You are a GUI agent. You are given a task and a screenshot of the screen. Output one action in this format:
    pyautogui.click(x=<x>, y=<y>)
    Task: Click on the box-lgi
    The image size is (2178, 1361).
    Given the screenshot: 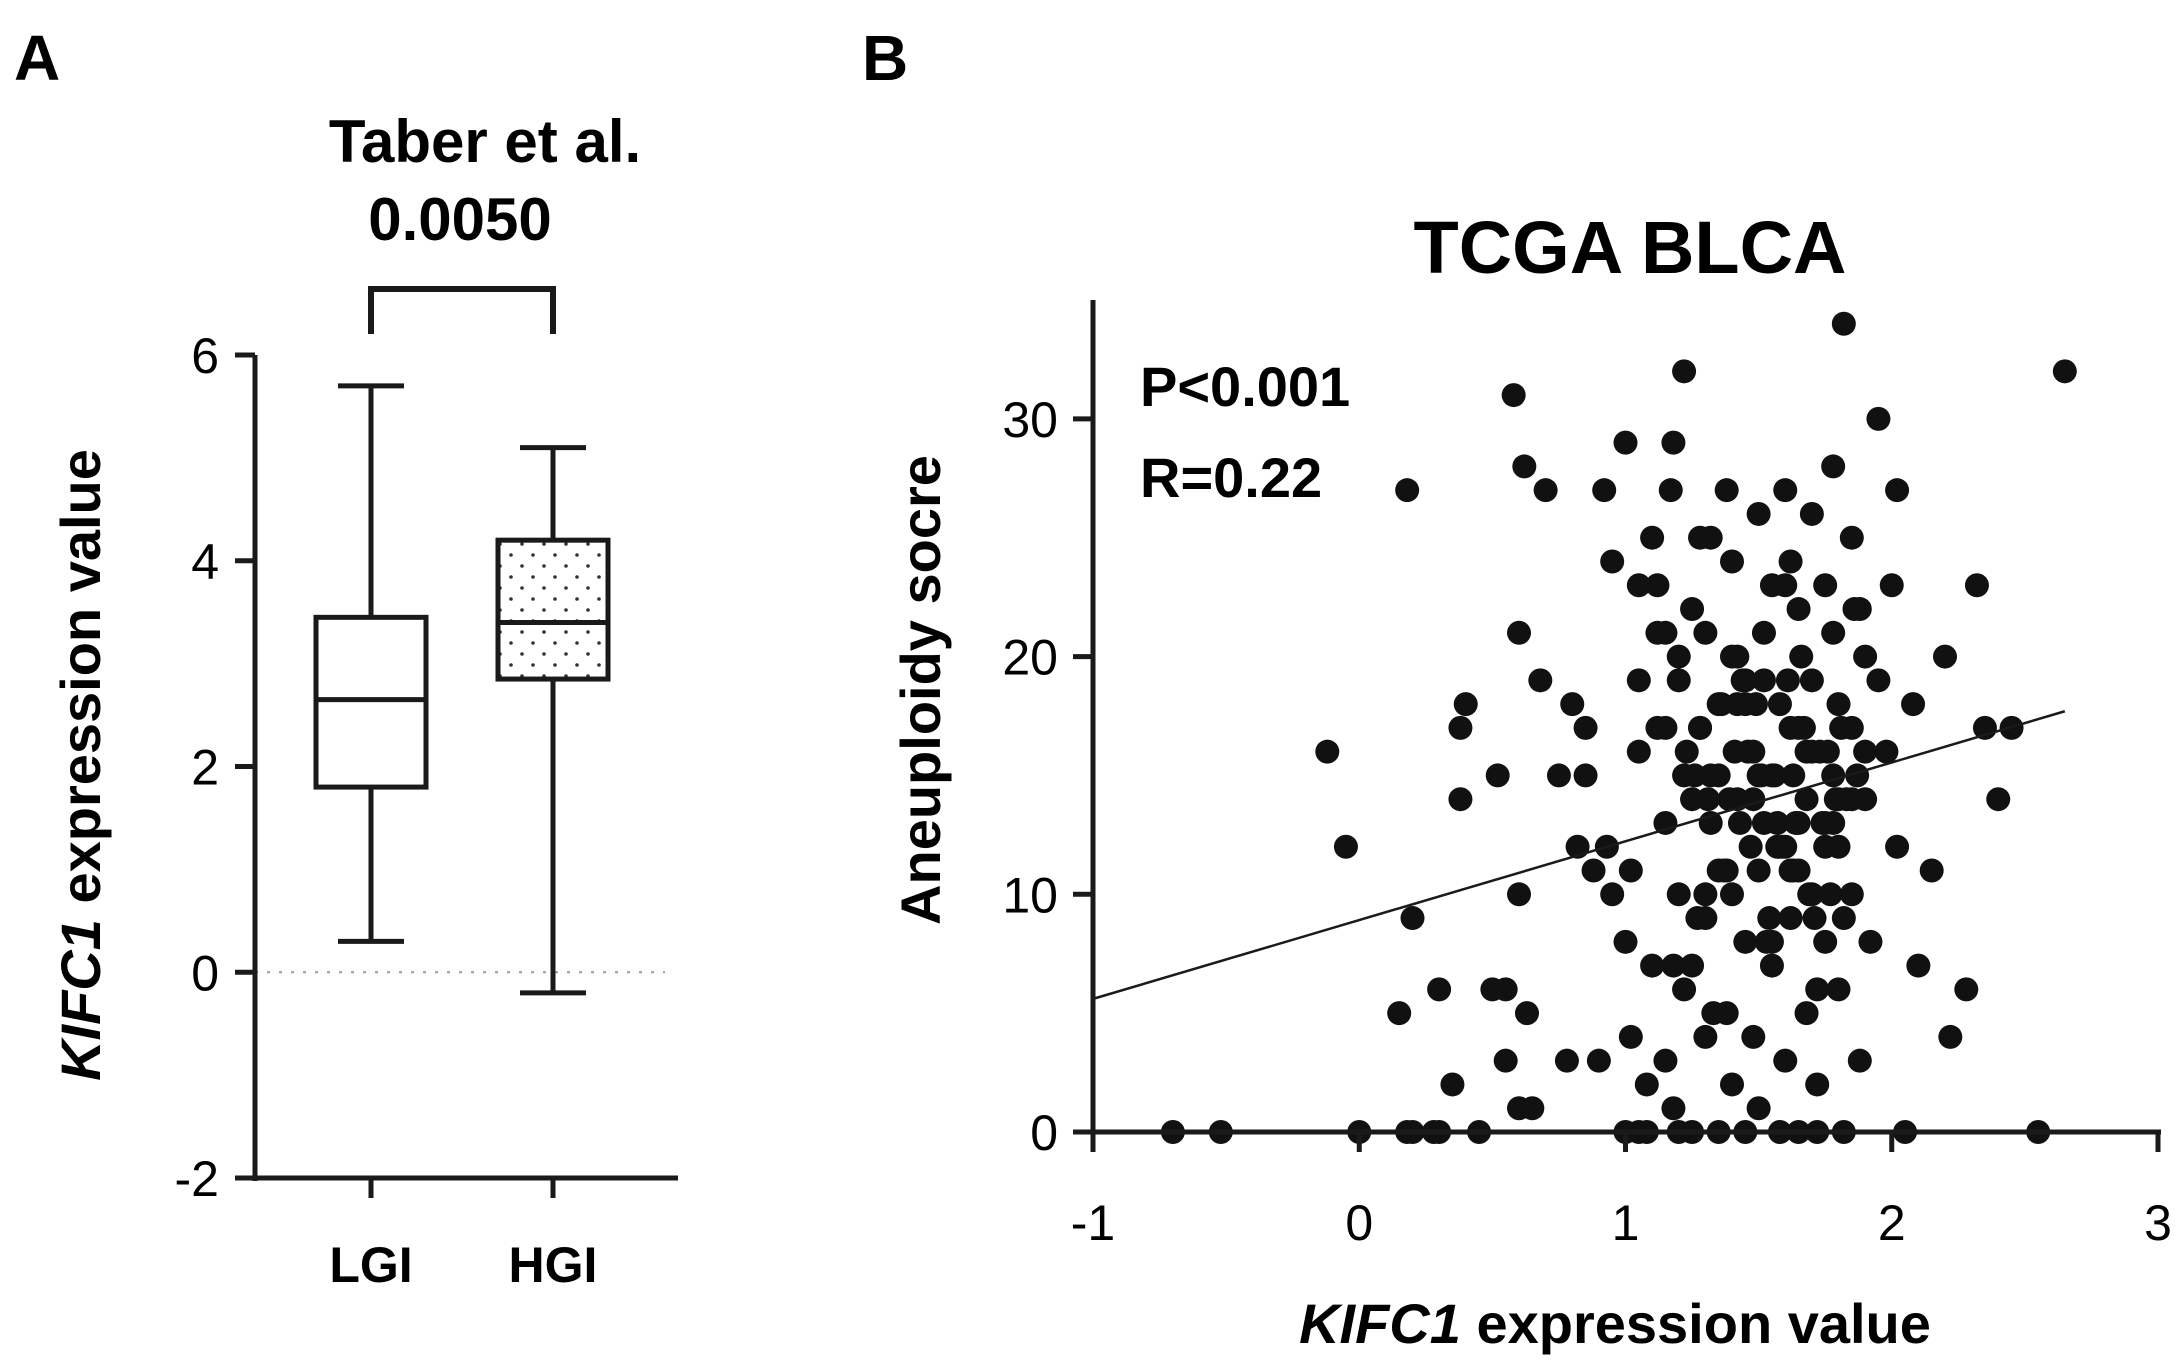 What is the action you would take?
    pyautogui.click(x=371, y=663)
    